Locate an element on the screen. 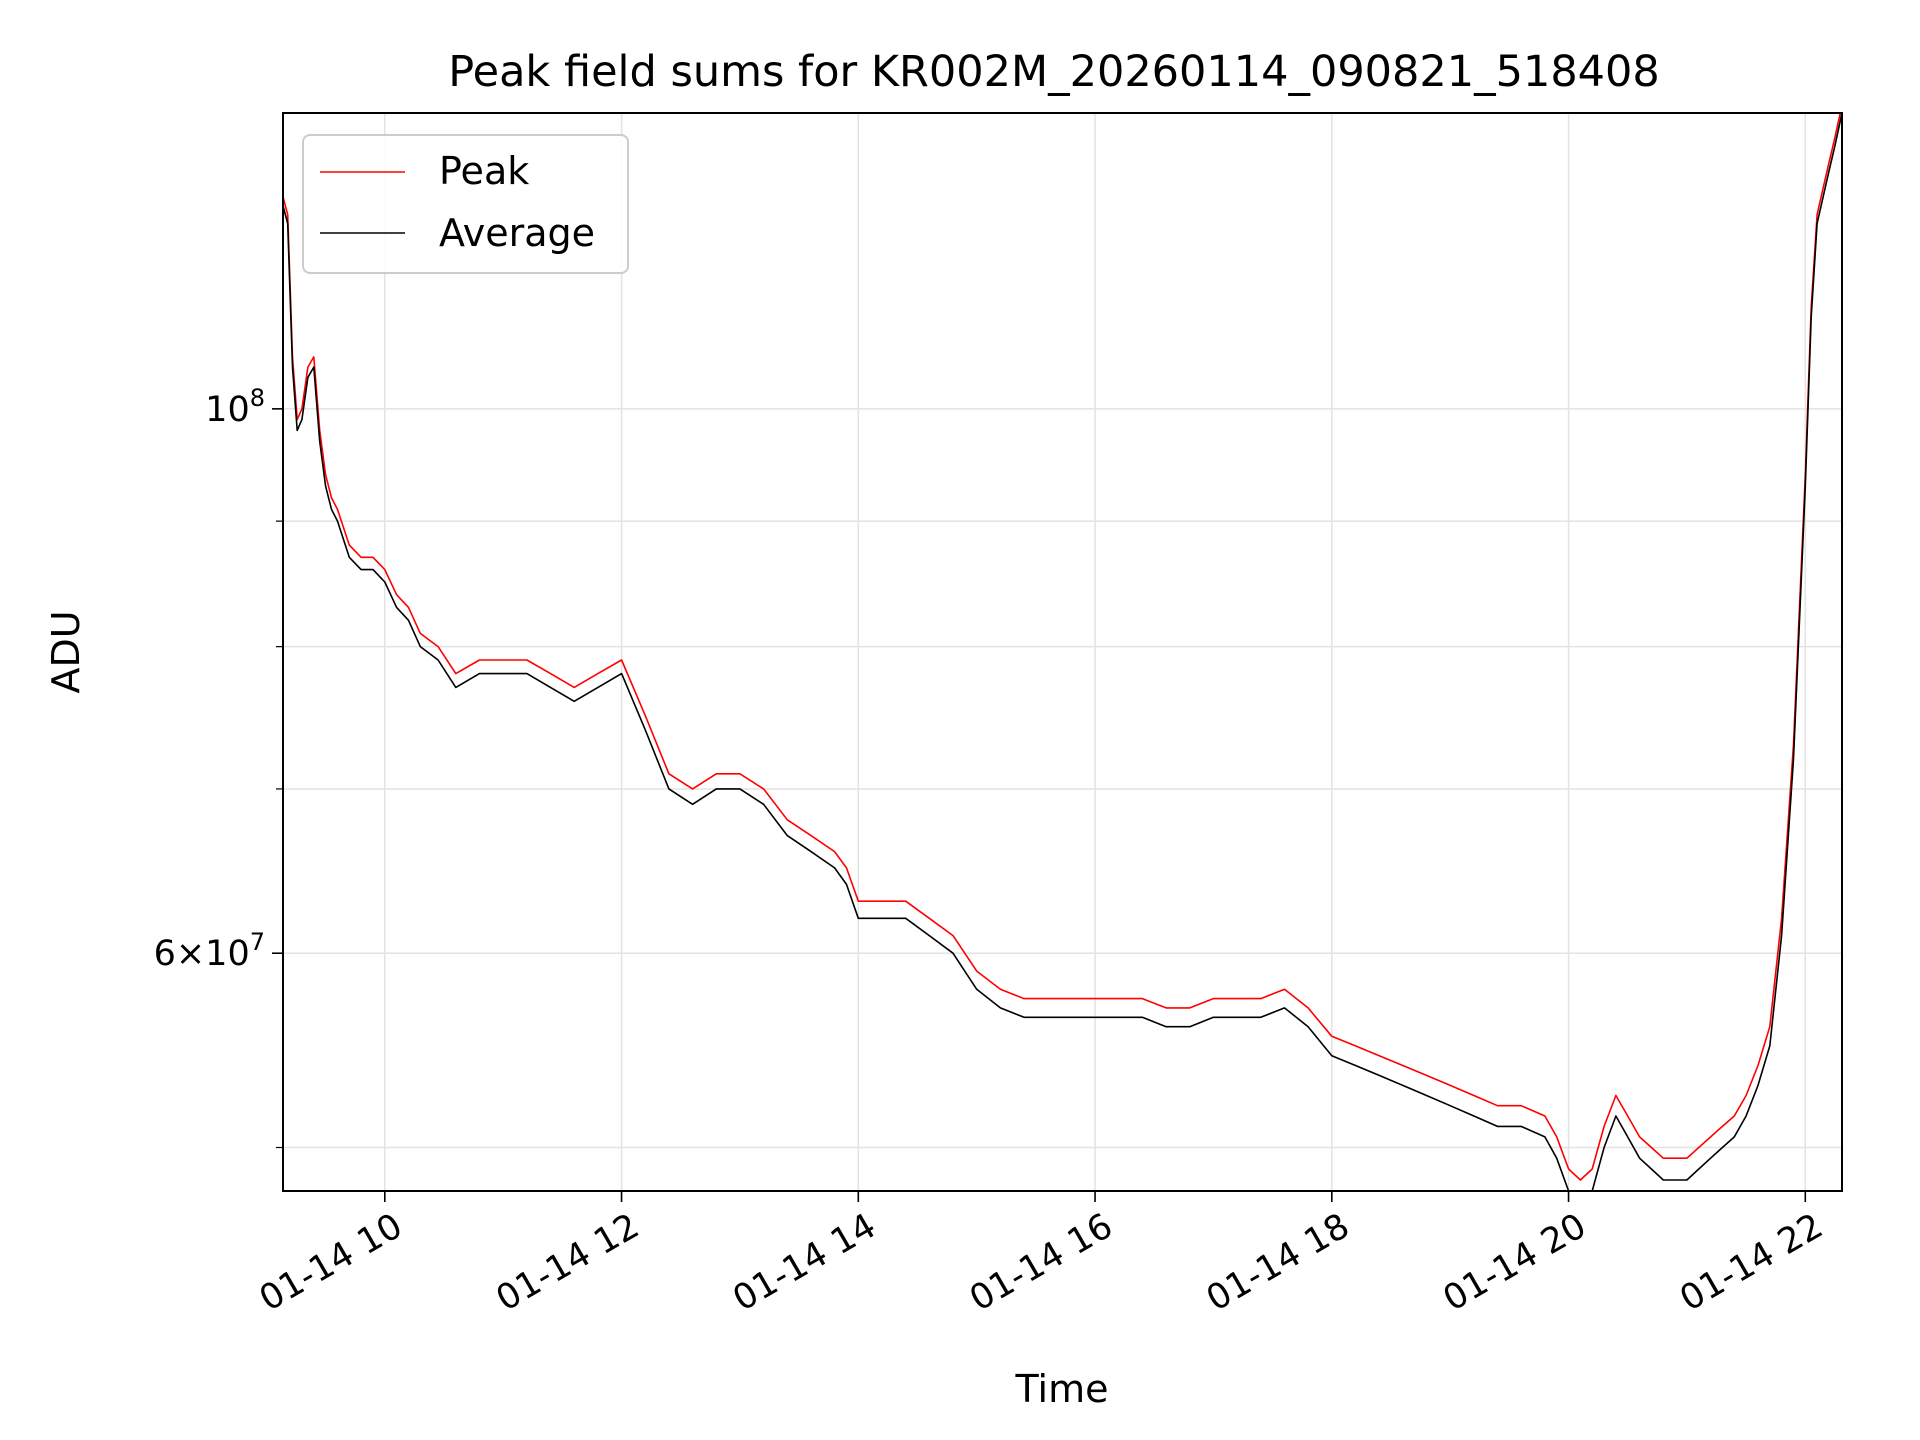 The image size is (1920, 1440). y-axis: 108 6×107 is located at coordinates (218, 766).